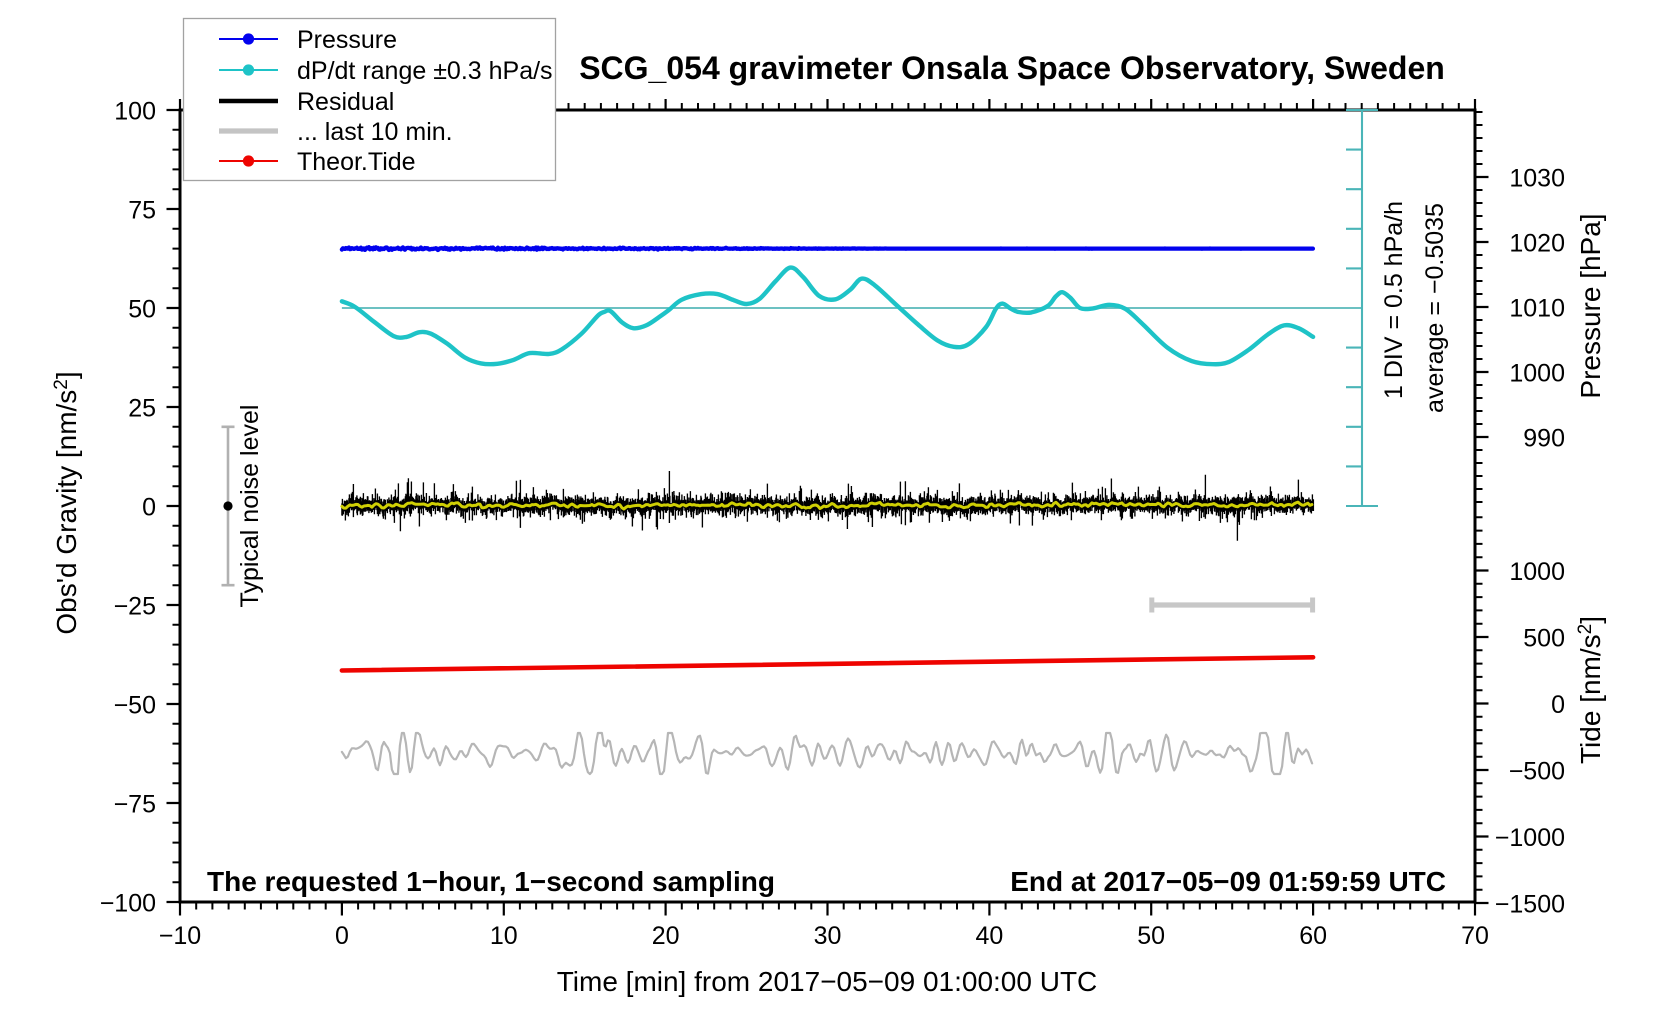 This screenshot has height=1020, width=1676. I want to click on svg-text: 30, so click(828, 936).